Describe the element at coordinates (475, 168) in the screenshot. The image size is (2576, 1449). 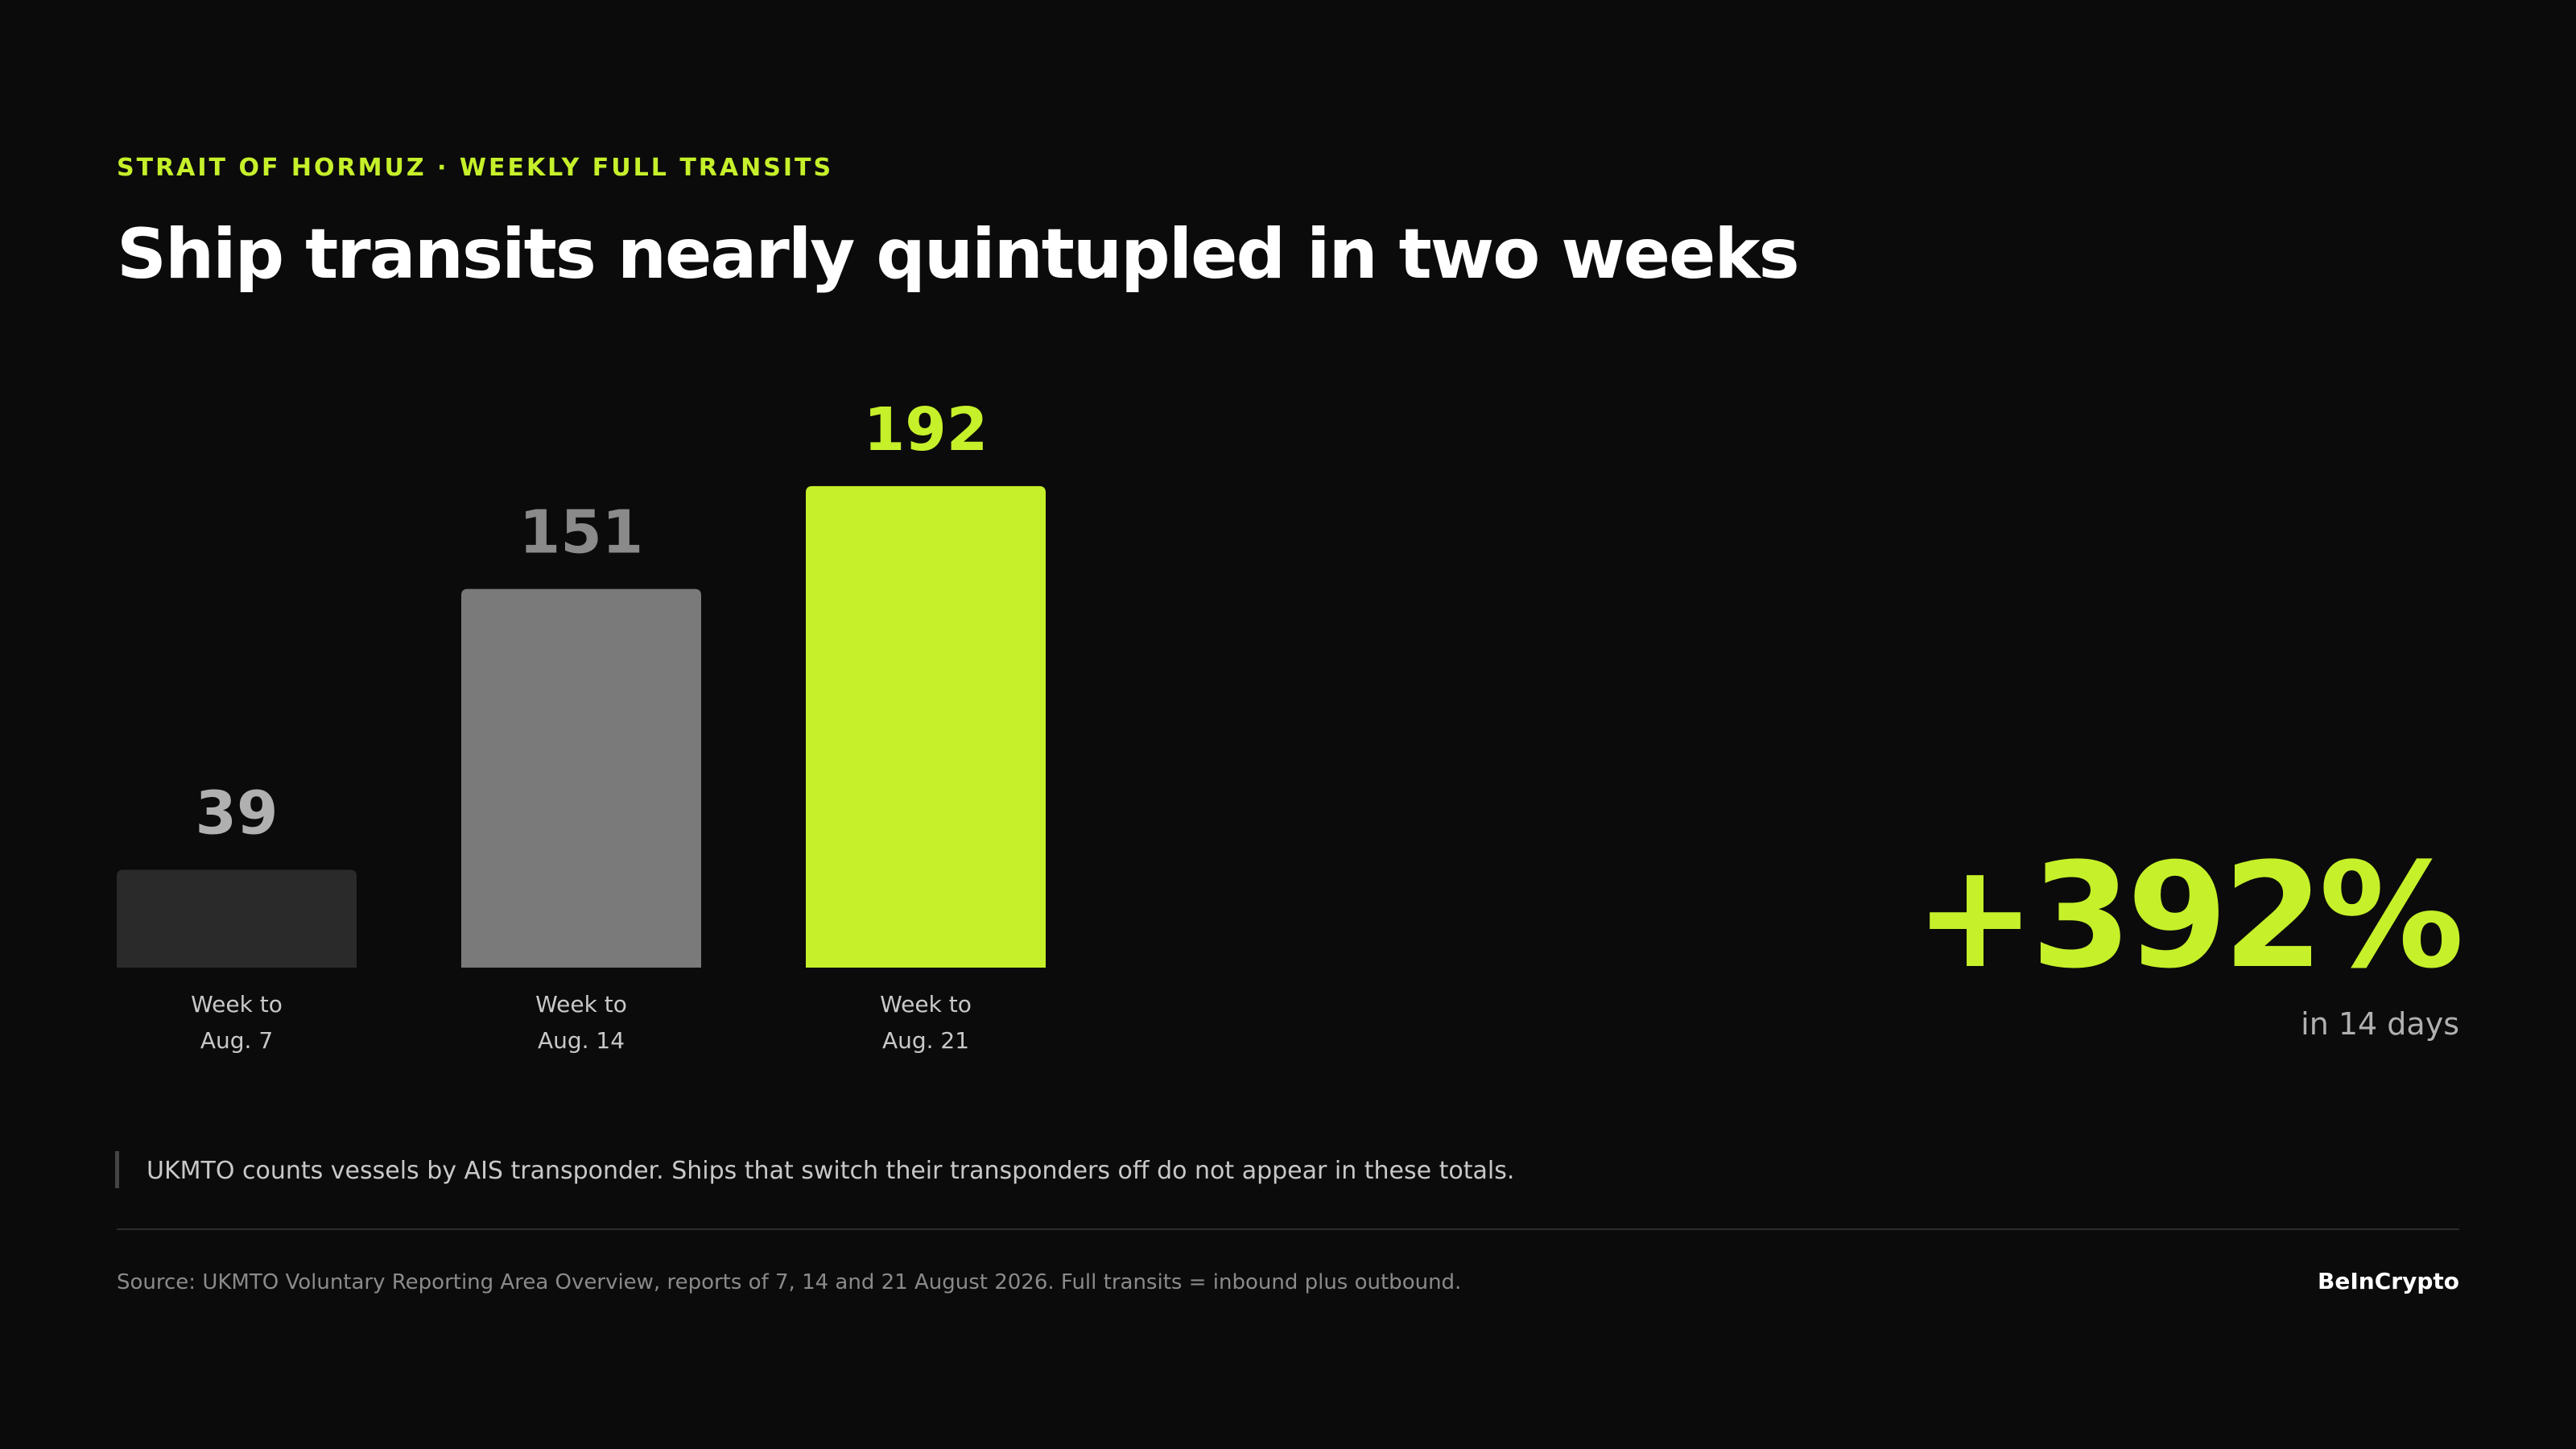
I see `kicker: STRAIT OF HORMUZ · WEEKLY FULL TRANSITS` at that location.